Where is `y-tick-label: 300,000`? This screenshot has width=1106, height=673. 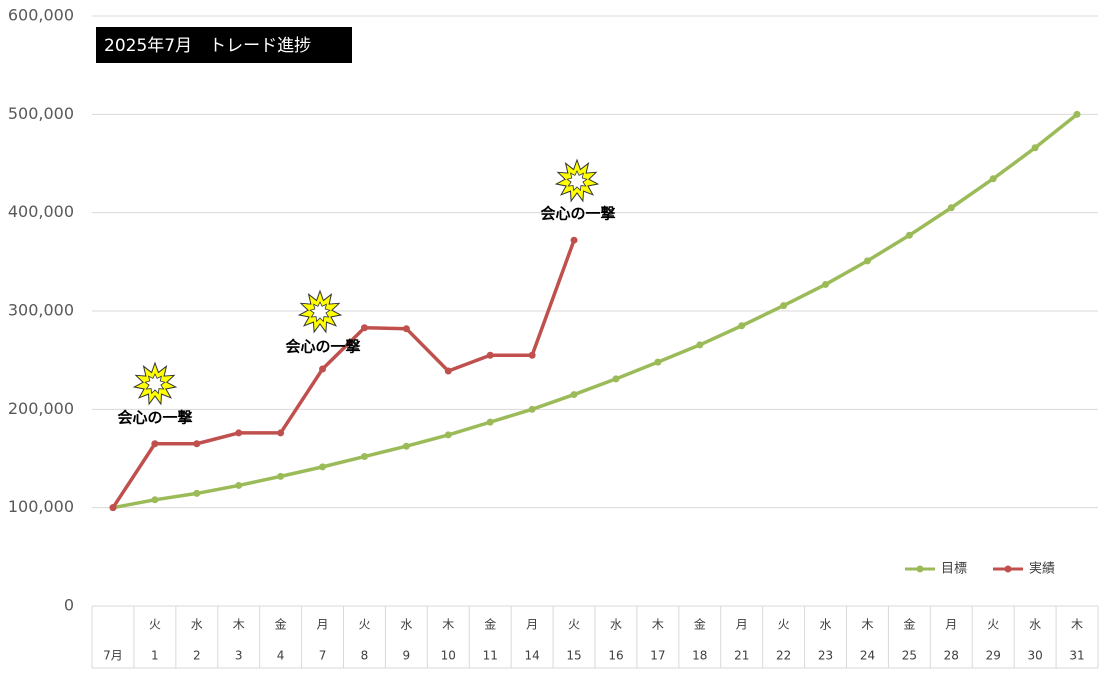
y-tick-label: 300,000 is located at coordinates (41, 310).